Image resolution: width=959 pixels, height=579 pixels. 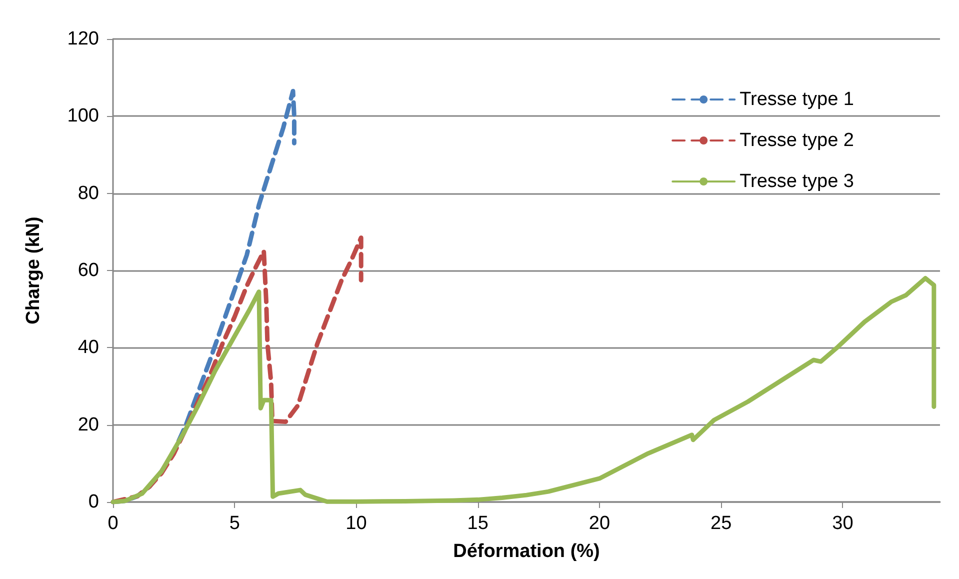 What do you see at coordinates (477, 523) in the screenshot?
I see `x-tick-label: 15` at bounding box center [477, 523].